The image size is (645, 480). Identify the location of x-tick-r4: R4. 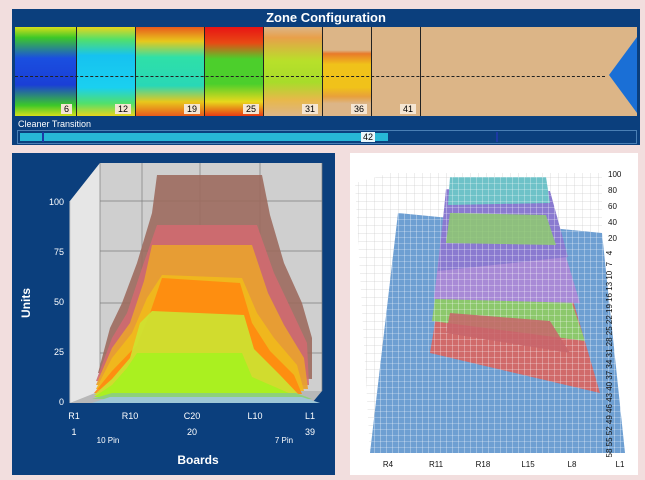
(388, 464).